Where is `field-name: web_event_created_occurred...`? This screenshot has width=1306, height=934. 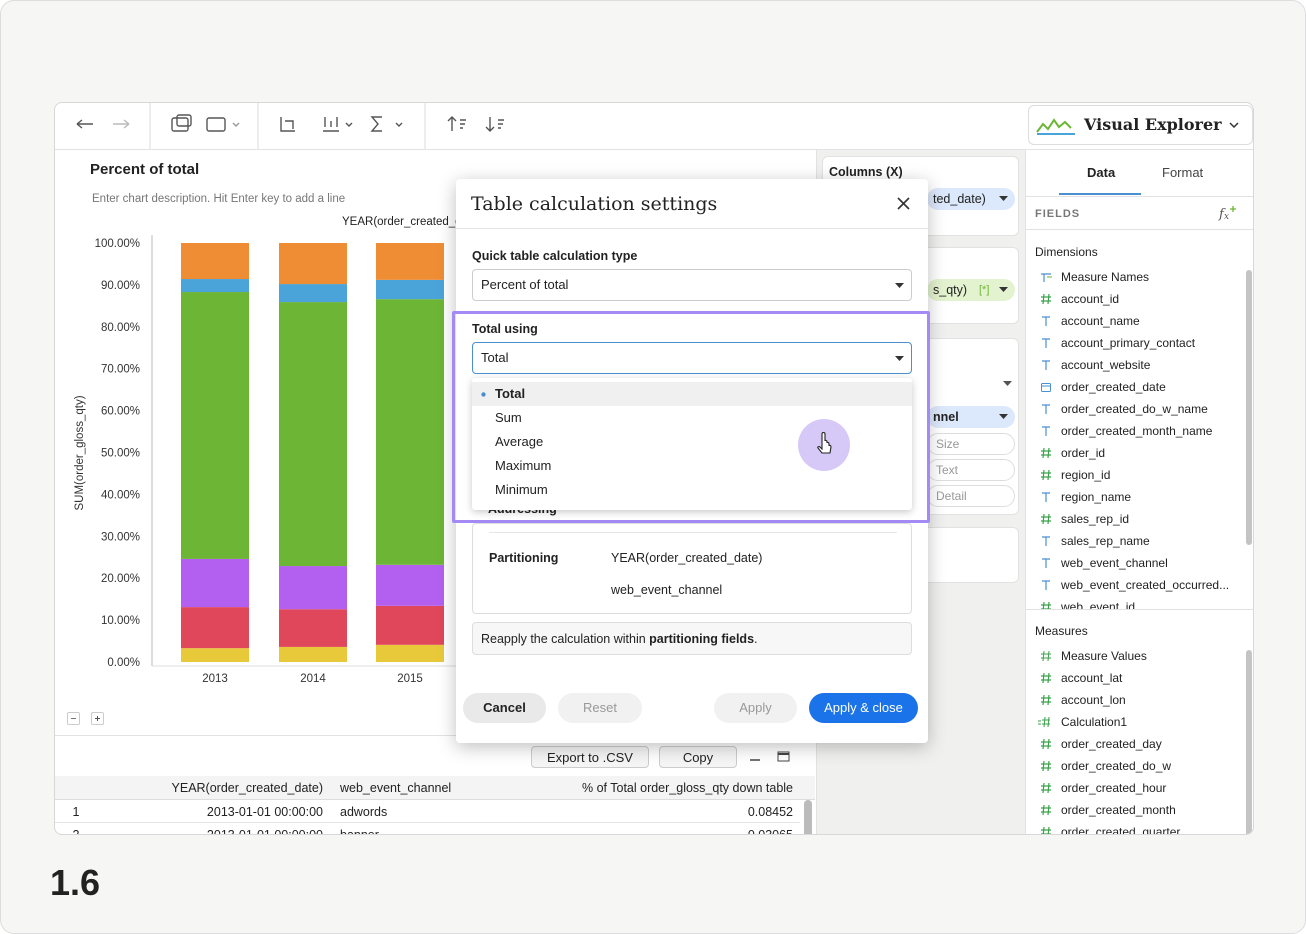
field-name: web_event_created_occurred... is located at coordinates (1145, 585).